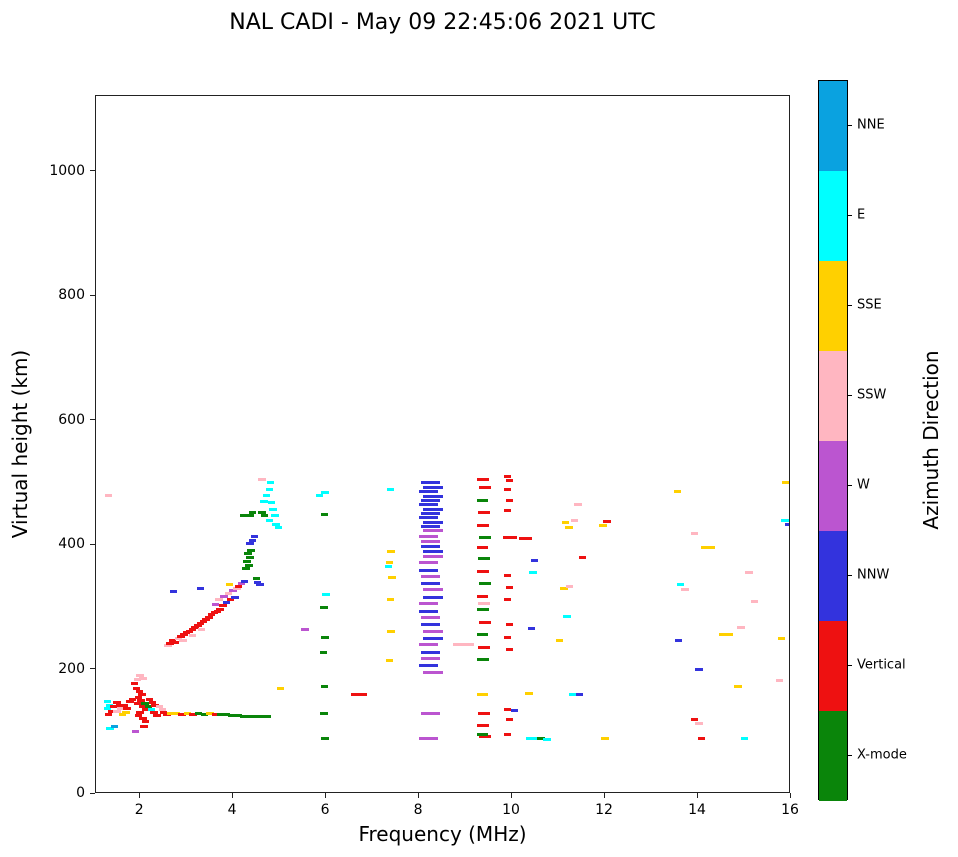  What do you see at coordinates (92, 544) in the screenshot?
I see `y-tick-mark` at bounding box center [92, 544].